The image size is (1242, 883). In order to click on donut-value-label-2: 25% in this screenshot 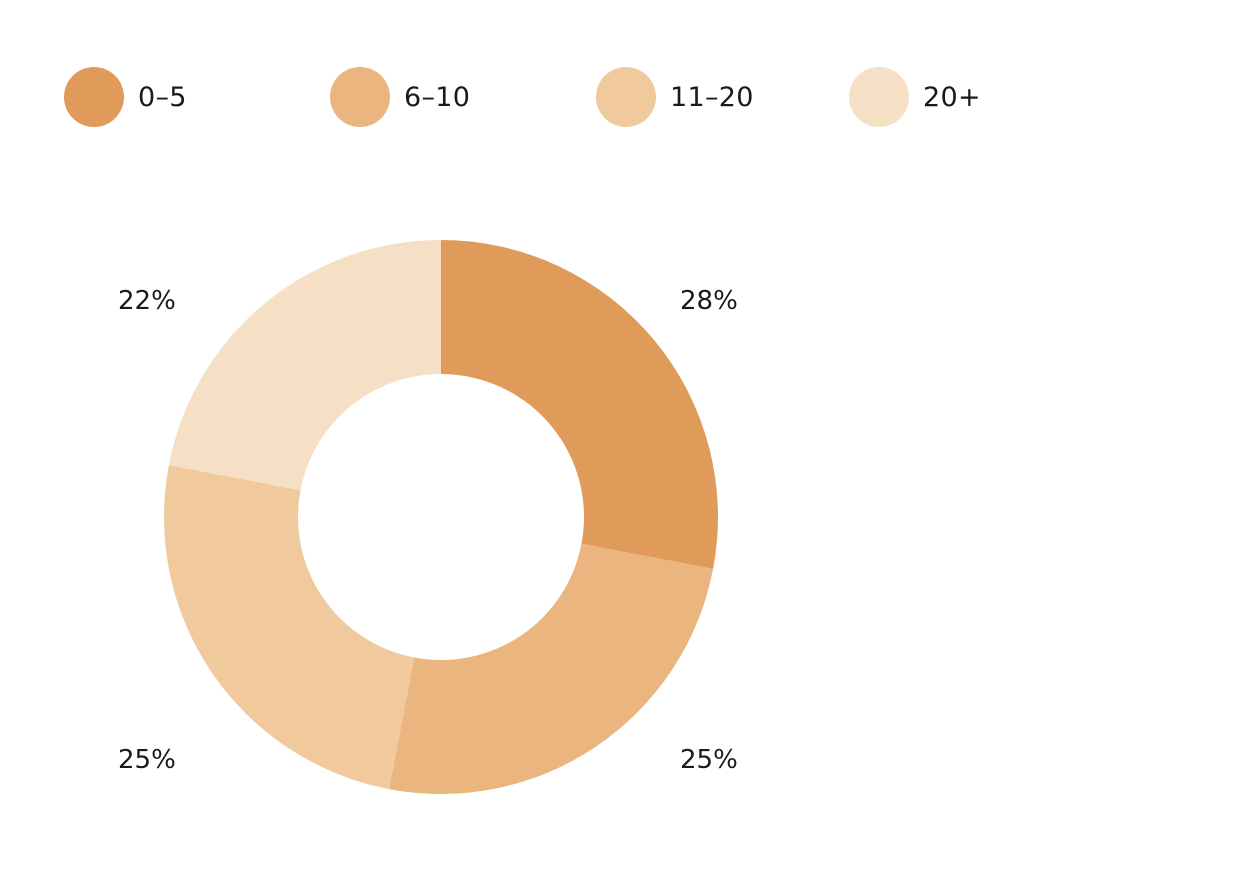, I will do `click(709, 760)`.